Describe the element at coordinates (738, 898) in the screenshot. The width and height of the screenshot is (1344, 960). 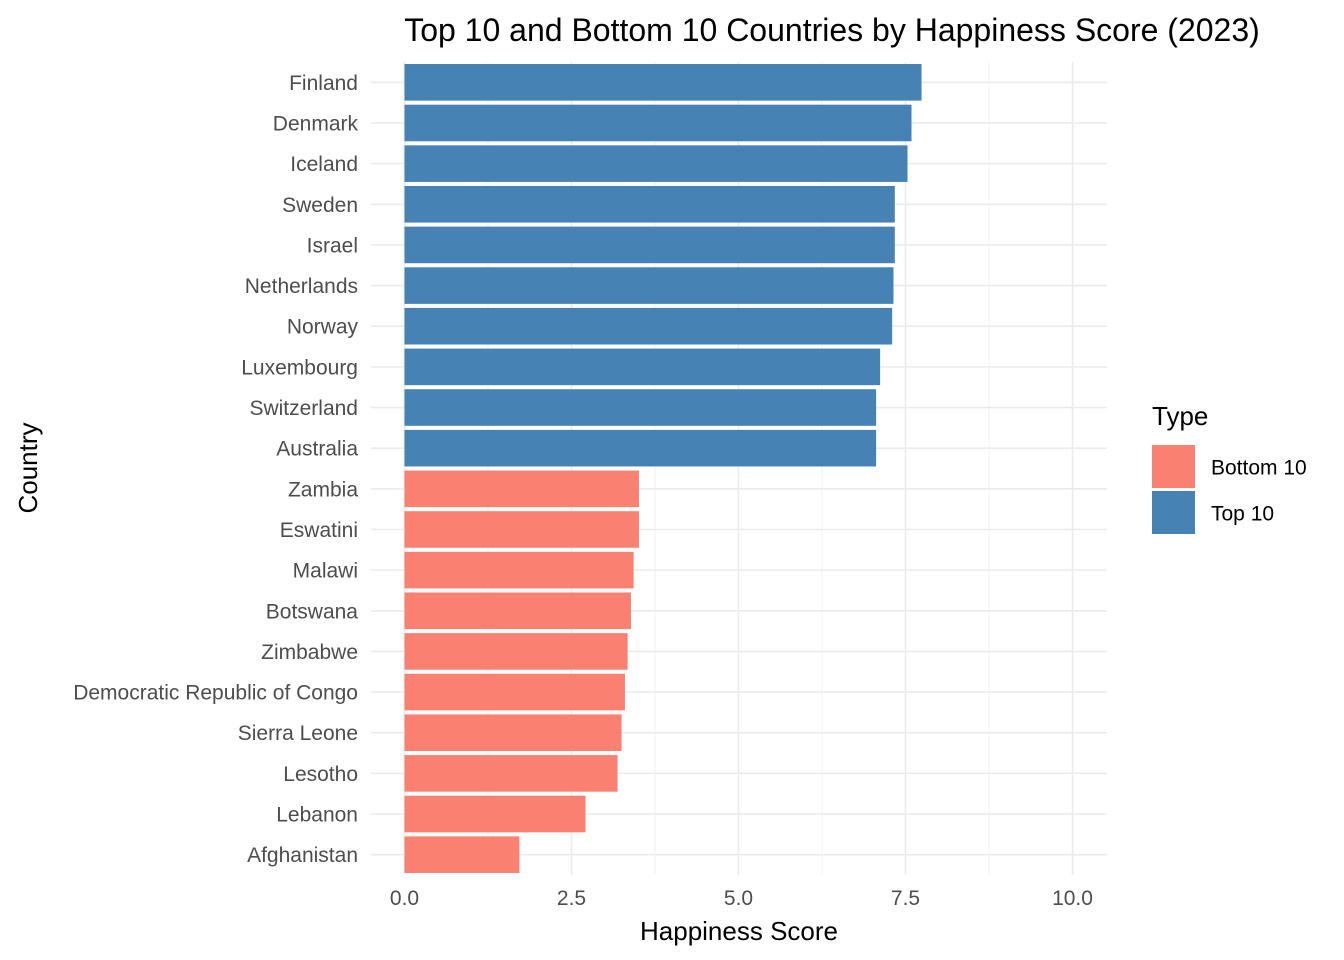
I see `x-tick-label: 5.0` at that location.